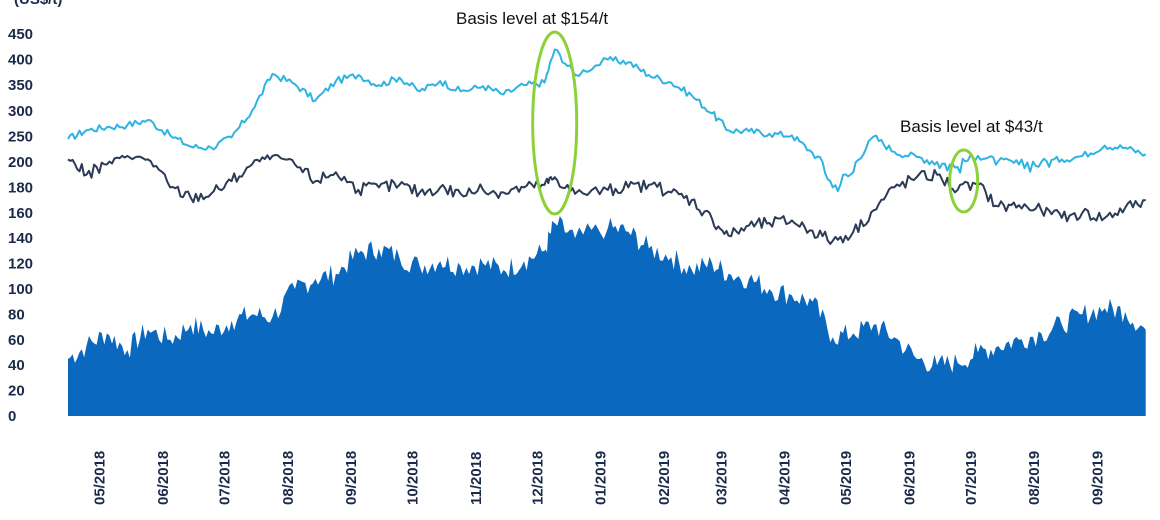 The image size is (1160, 520). What do you see at coordinates (413, 478) in the screenshot?
I see `x-tick-label: 10/2018` at bounding box center [413, 478].